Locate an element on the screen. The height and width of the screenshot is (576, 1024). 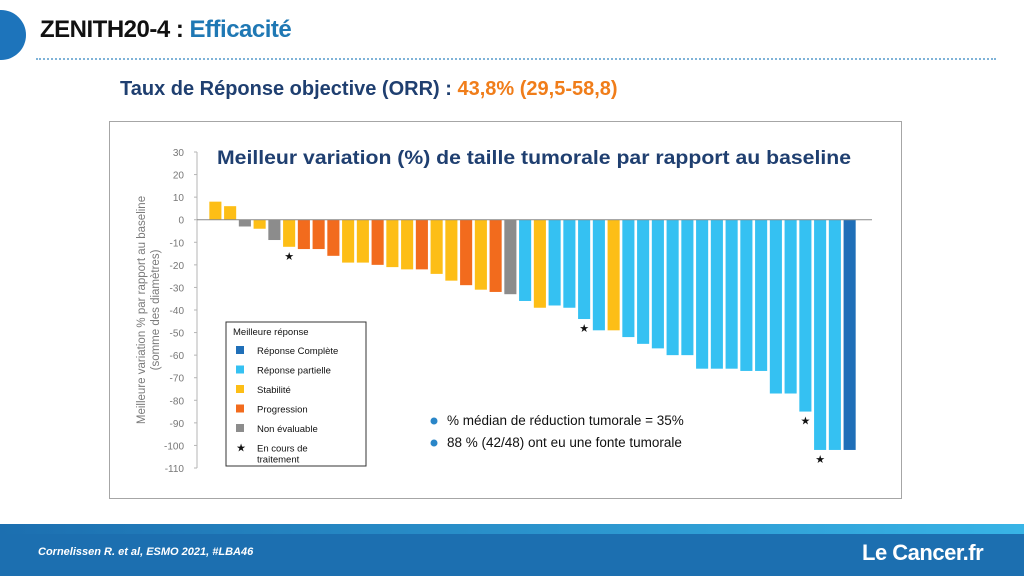
subtitle-main: Taux de Réponse objective (ORR) : is located at coordinates (289, 89).